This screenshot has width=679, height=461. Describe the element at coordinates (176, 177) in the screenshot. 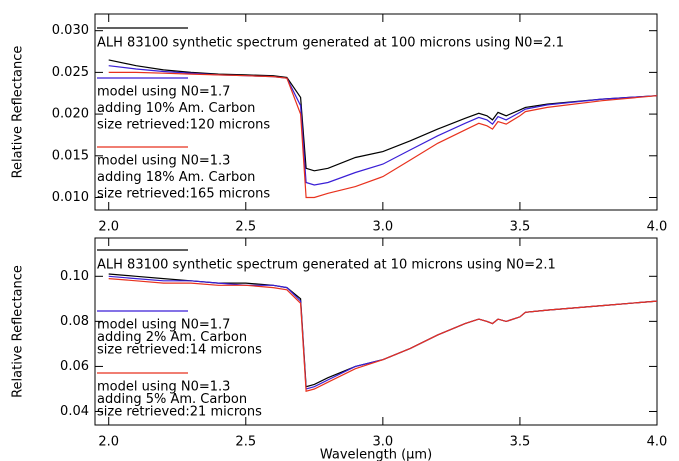

I see `legend-text: adding 18% Am. Carbon` at that location.